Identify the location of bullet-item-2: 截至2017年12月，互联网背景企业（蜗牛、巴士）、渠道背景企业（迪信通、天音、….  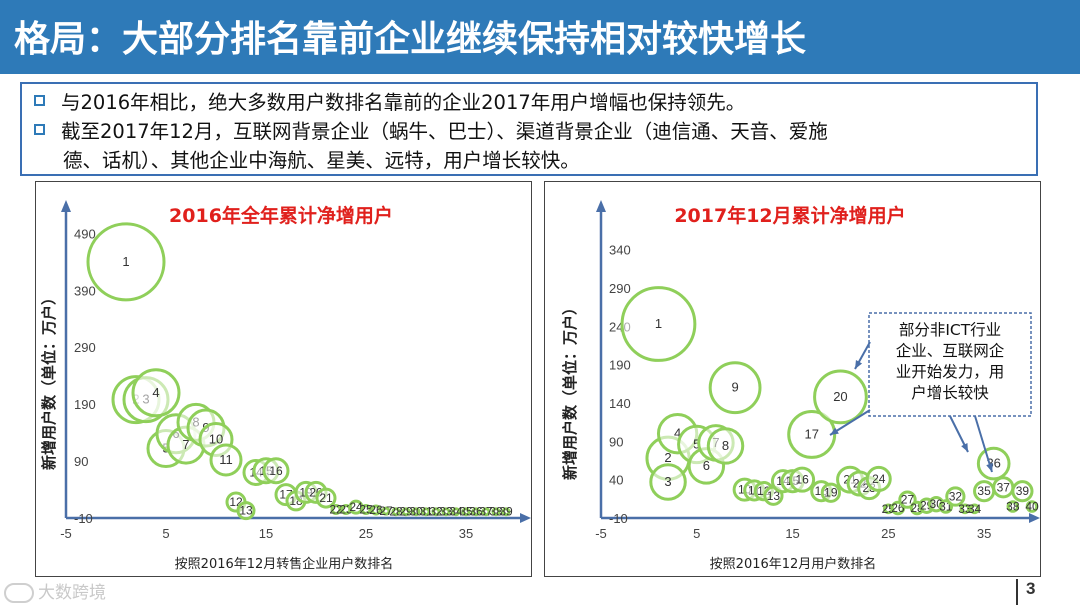
(431, 131).